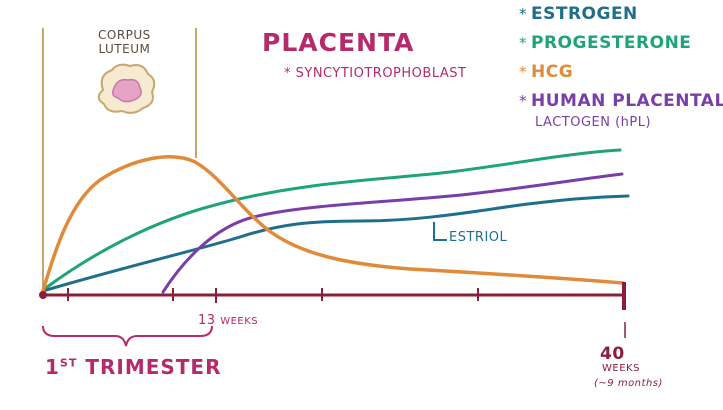 Image resolution: width=723 pixels, height=410 pixels. What do you see at coordinates (612, 354) in the screenshot?
I see `week40-number: 40` at bounding box center [612, 354].